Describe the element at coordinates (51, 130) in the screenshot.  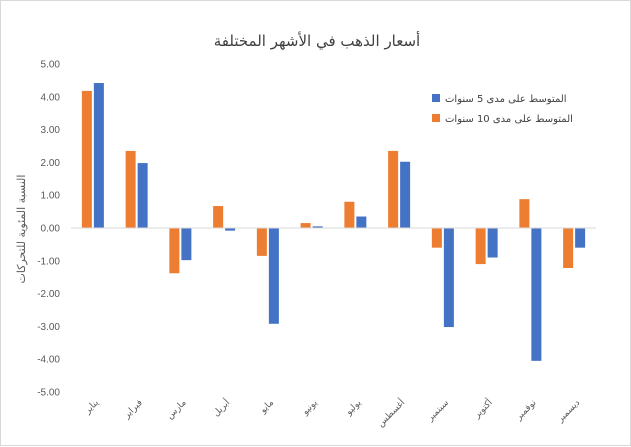
I see `y-tick-label: 3.00` at that location.